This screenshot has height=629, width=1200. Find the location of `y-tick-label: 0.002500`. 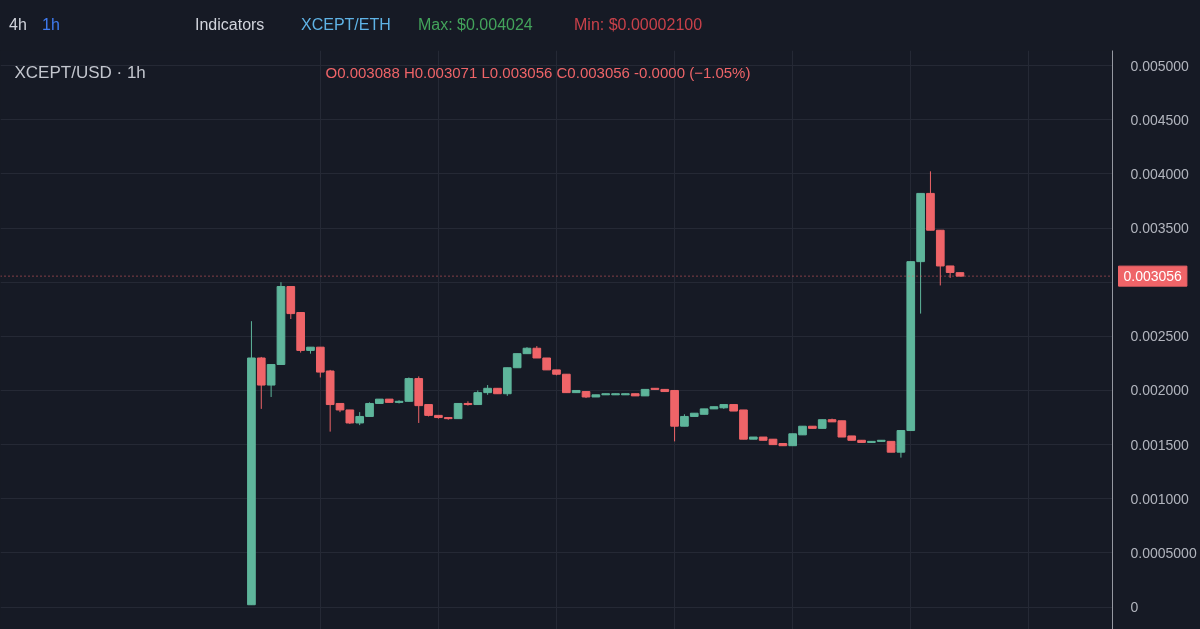

y-tick-label: 0.002500 is located at coordinates (1160, 336).